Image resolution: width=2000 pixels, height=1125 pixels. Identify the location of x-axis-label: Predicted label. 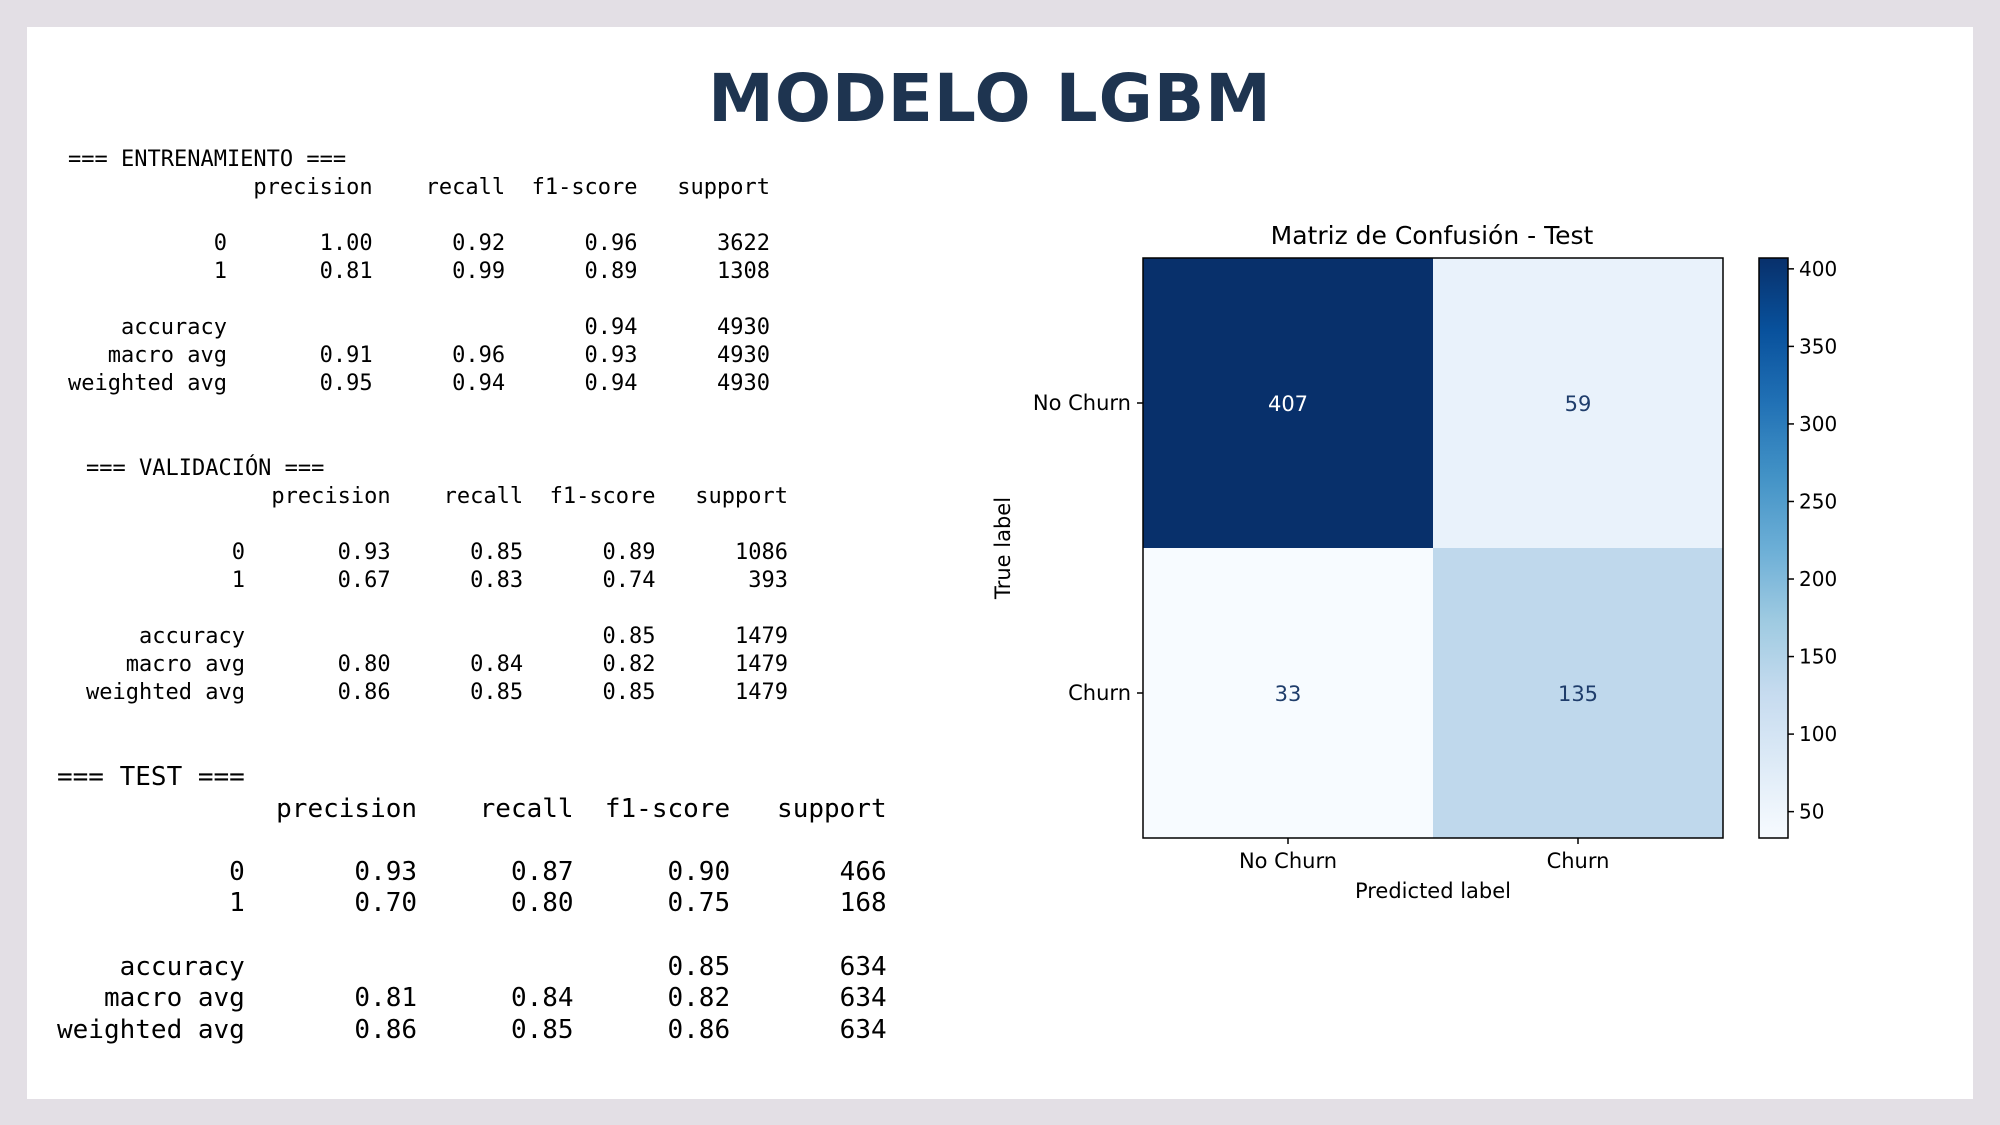
(1433, 891).